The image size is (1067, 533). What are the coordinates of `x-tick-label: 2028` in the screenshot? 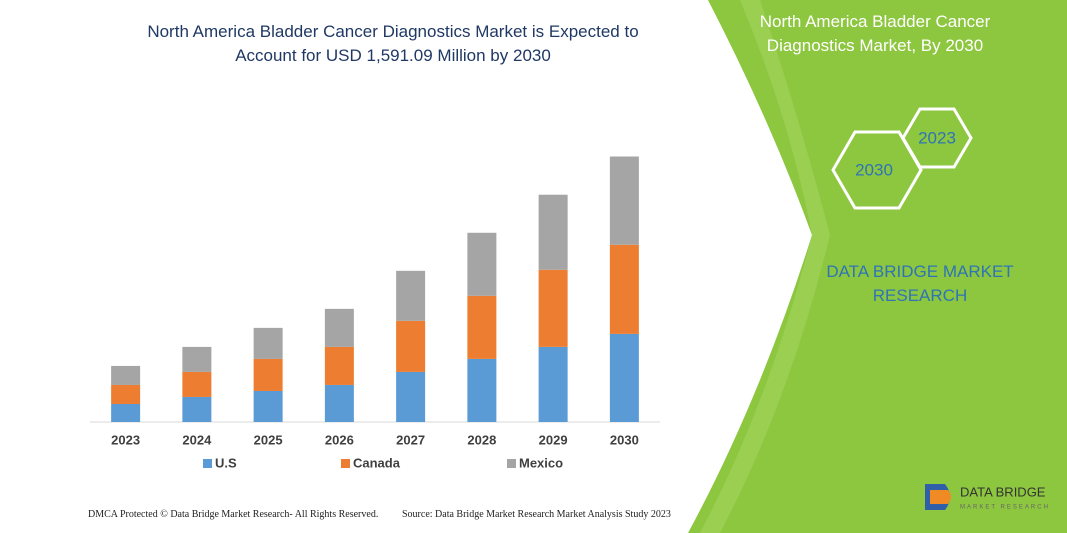 It's located at (481, 439).